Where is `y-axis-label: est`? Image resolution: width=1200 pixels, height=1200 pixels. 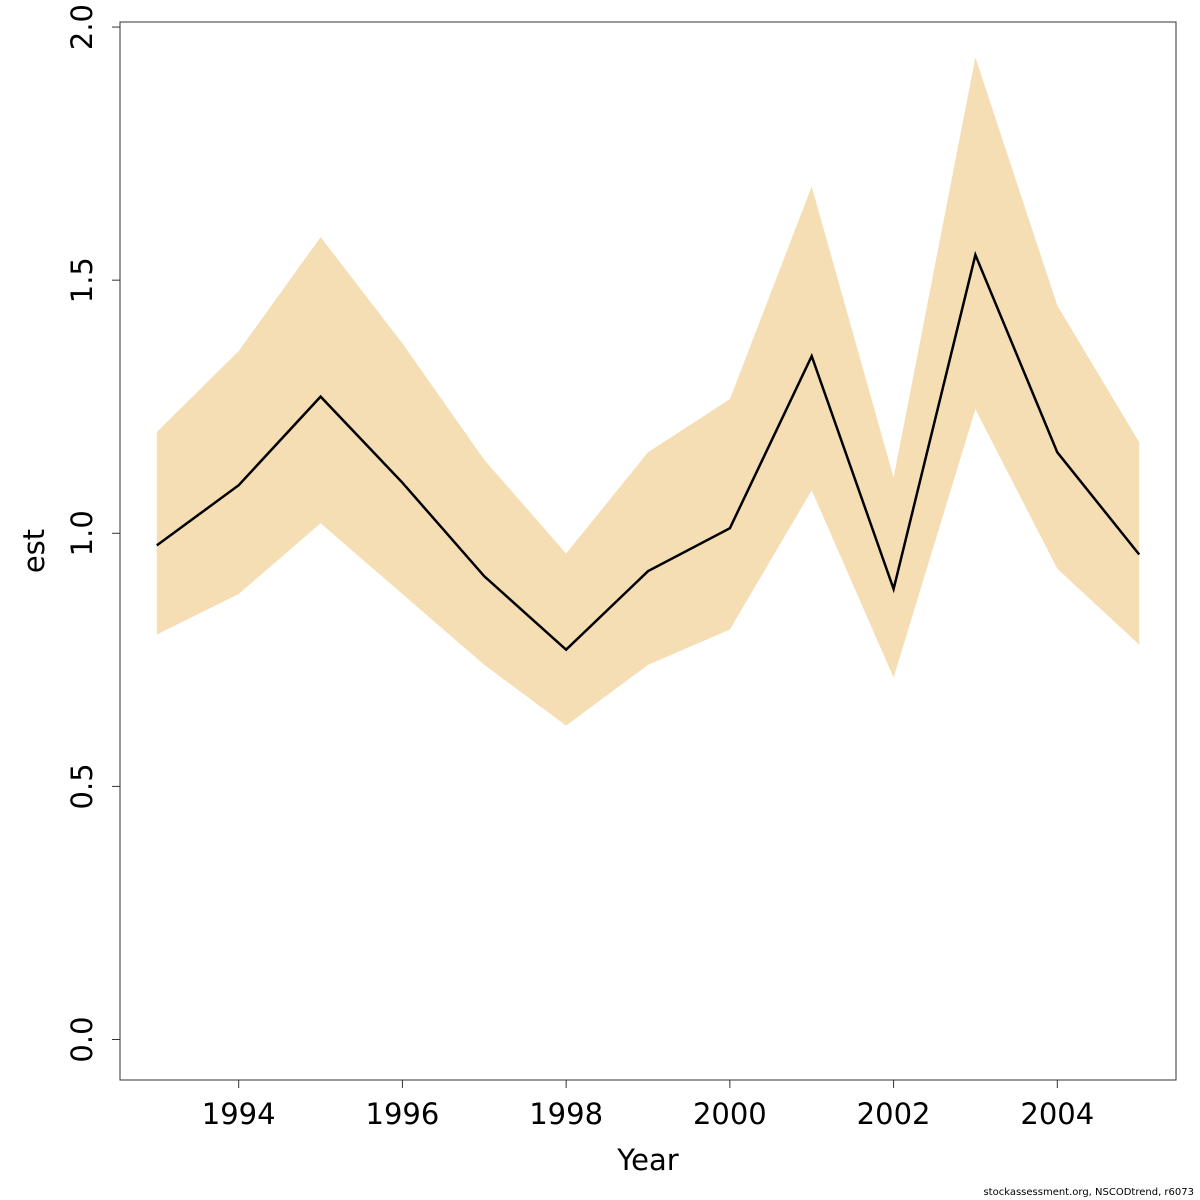
y-axis-label: est is located at coordinates (34, 551).